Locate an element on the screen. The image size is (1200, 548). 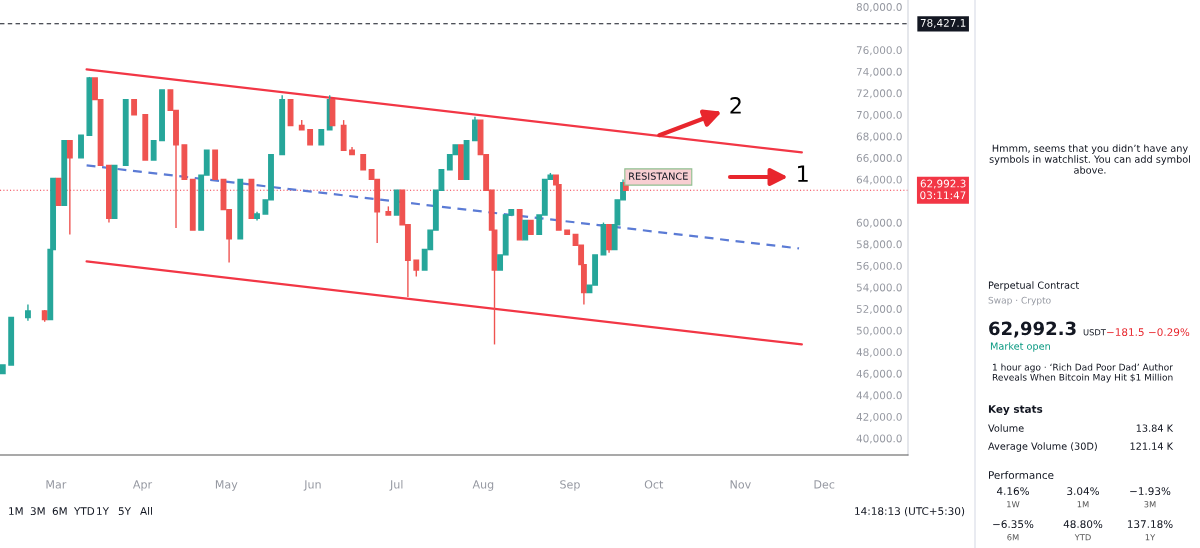
y-tick-label: 66,000.0 is located at coordinates (879, 159).